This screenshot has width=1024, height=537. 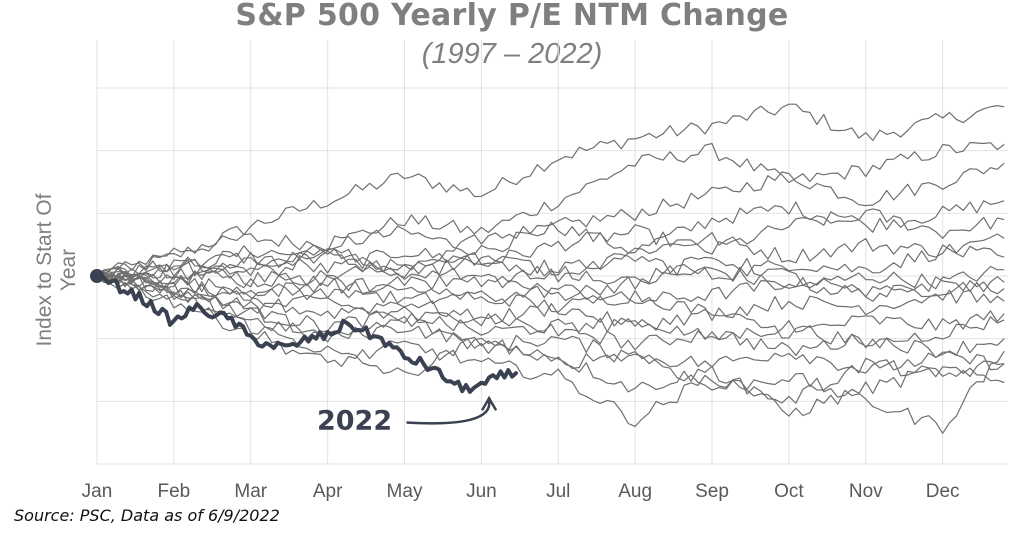 What do you see at coordinates (943, 491) in the screenshot?
I see `x-tick-label: Dec` at bounding box center [943, 491].